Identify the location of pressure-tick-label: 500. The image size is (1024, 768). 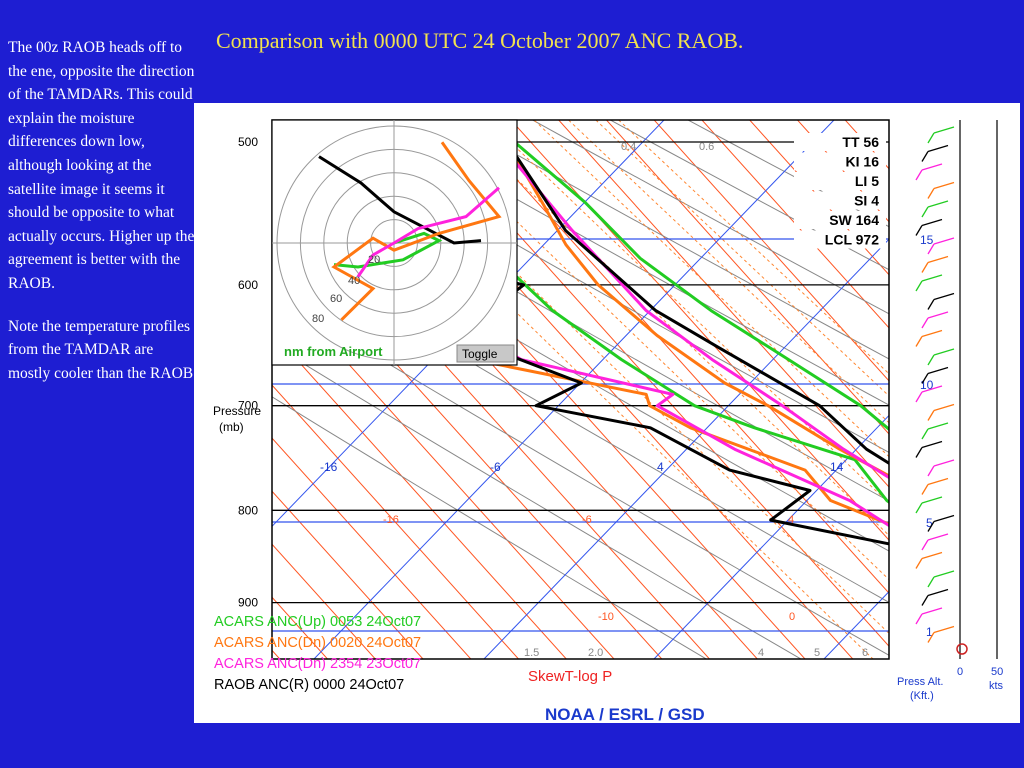
(248, 142).